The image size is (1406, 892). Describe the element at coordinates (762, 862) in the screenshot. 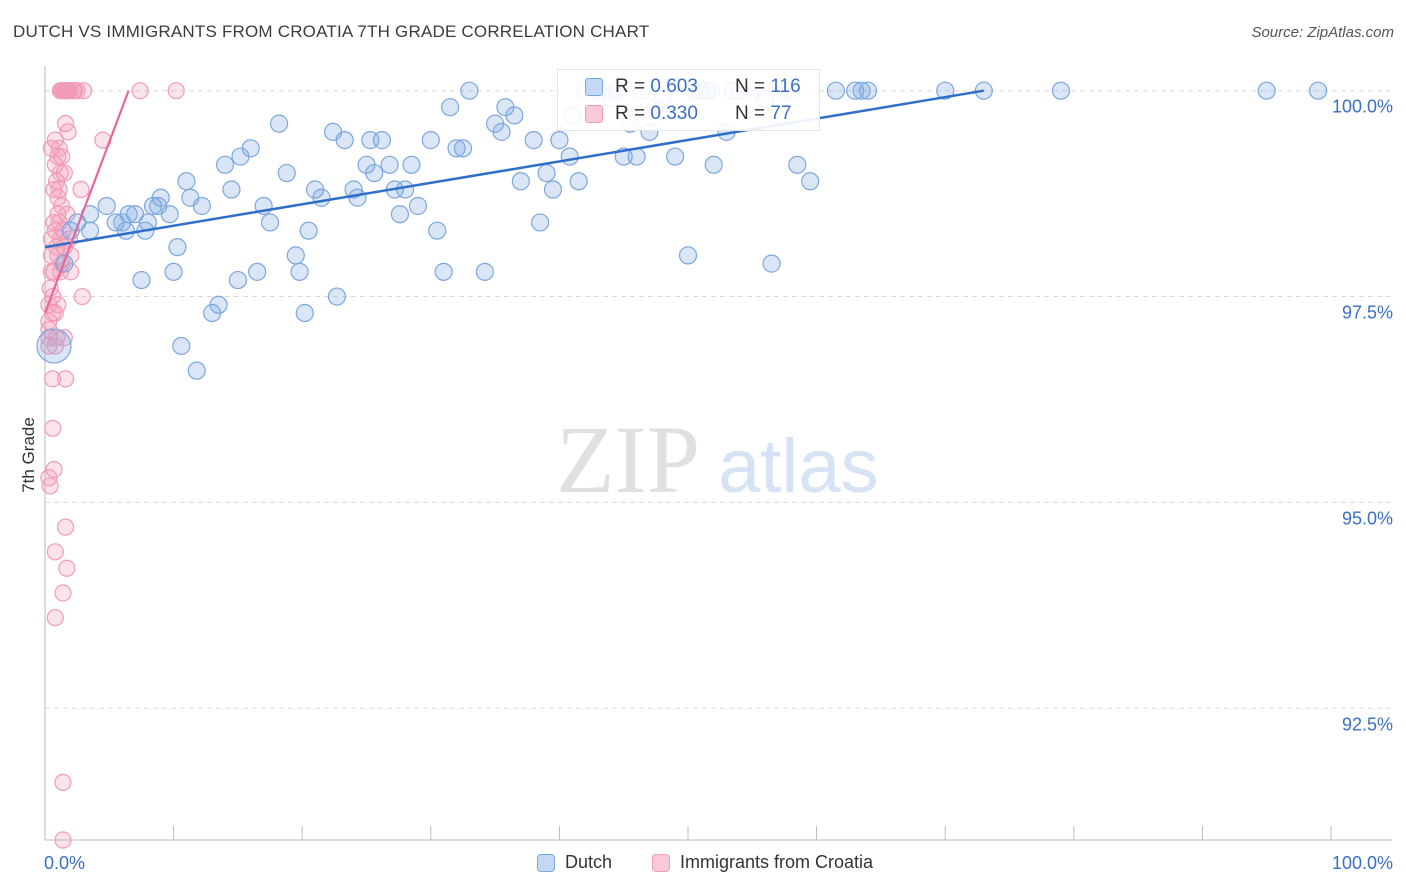

I see `legend-item-croatia: Immigrants from Croatia` at that location.